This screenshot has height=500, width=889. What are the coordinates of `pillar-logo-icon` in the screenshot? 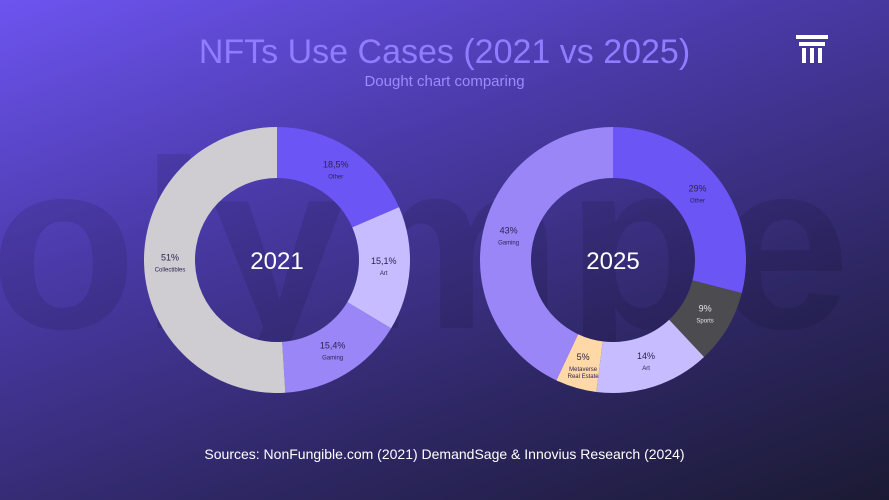 It's located at (812, 49).